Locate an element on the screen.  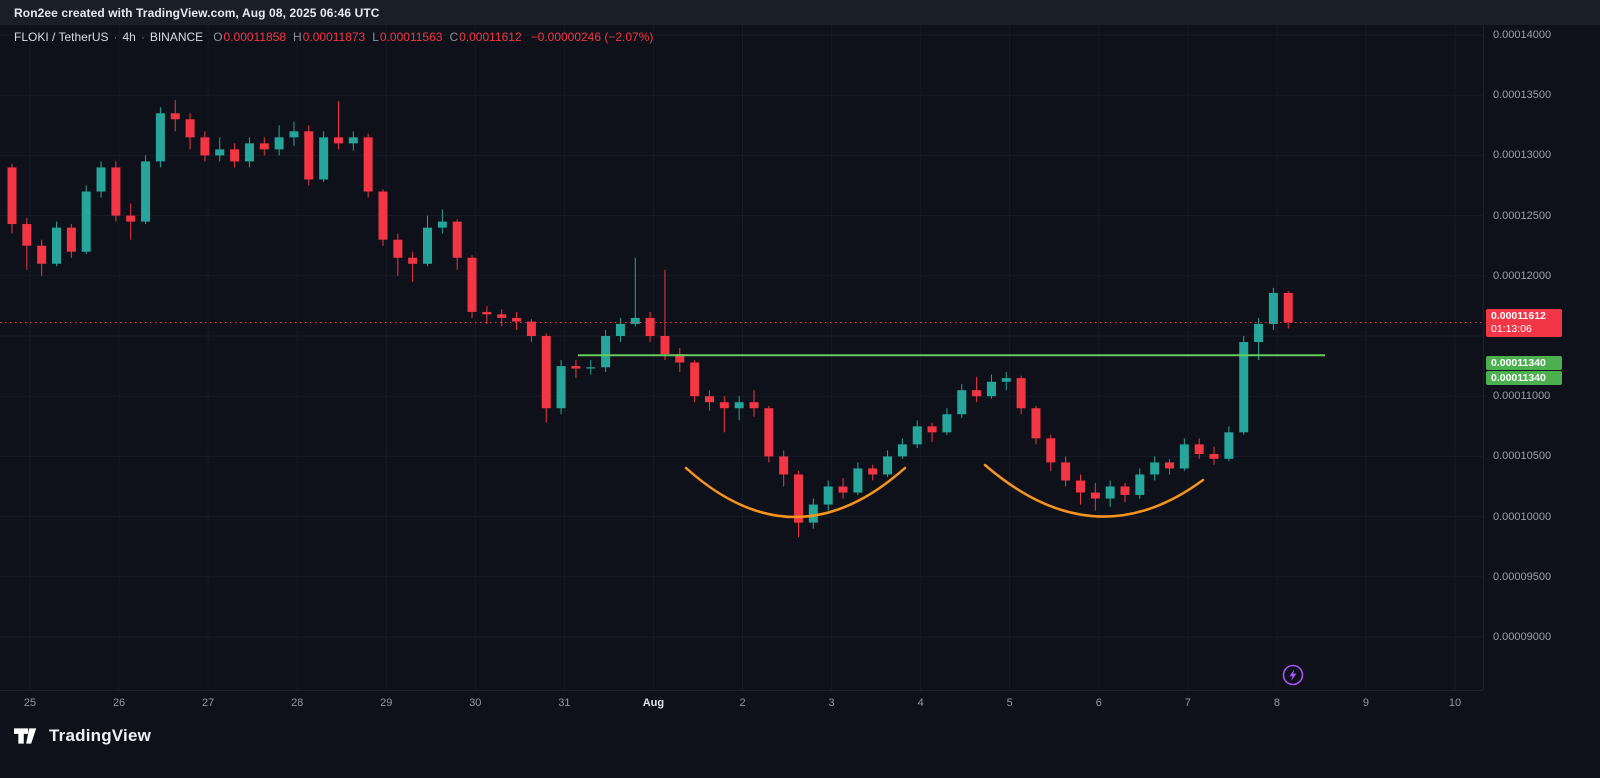
time-axis-label: 6 is located at coordinates (1098, 703).